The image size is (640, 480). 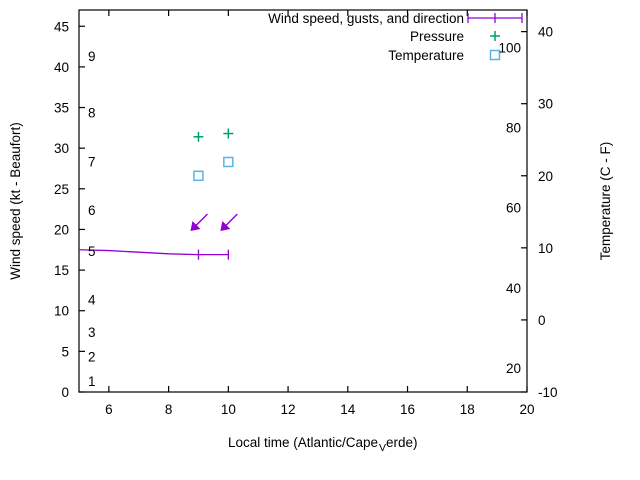 What do you see at coordinates (109, 409) in the screenshot?
I see `x-tick-label: 6` at bounding box center [109, 409].